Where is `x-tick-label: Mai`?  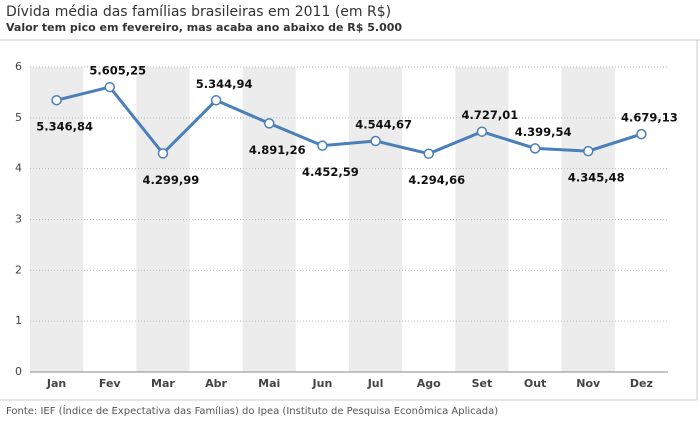 x-tick-label: Mai is located at coordinates (269, 383).